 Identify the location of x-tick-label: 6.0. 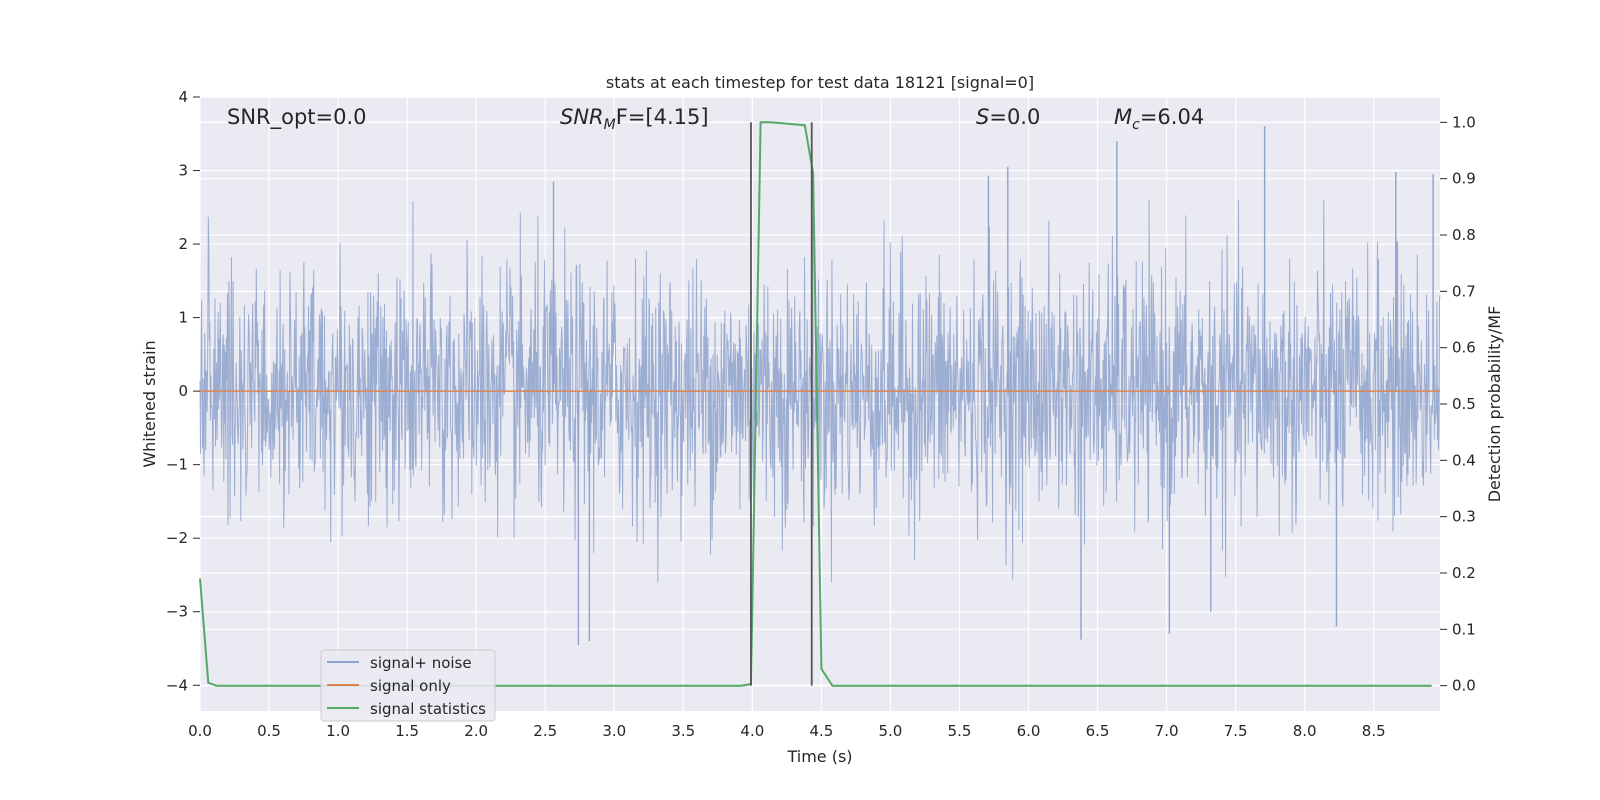
(1029, 731).